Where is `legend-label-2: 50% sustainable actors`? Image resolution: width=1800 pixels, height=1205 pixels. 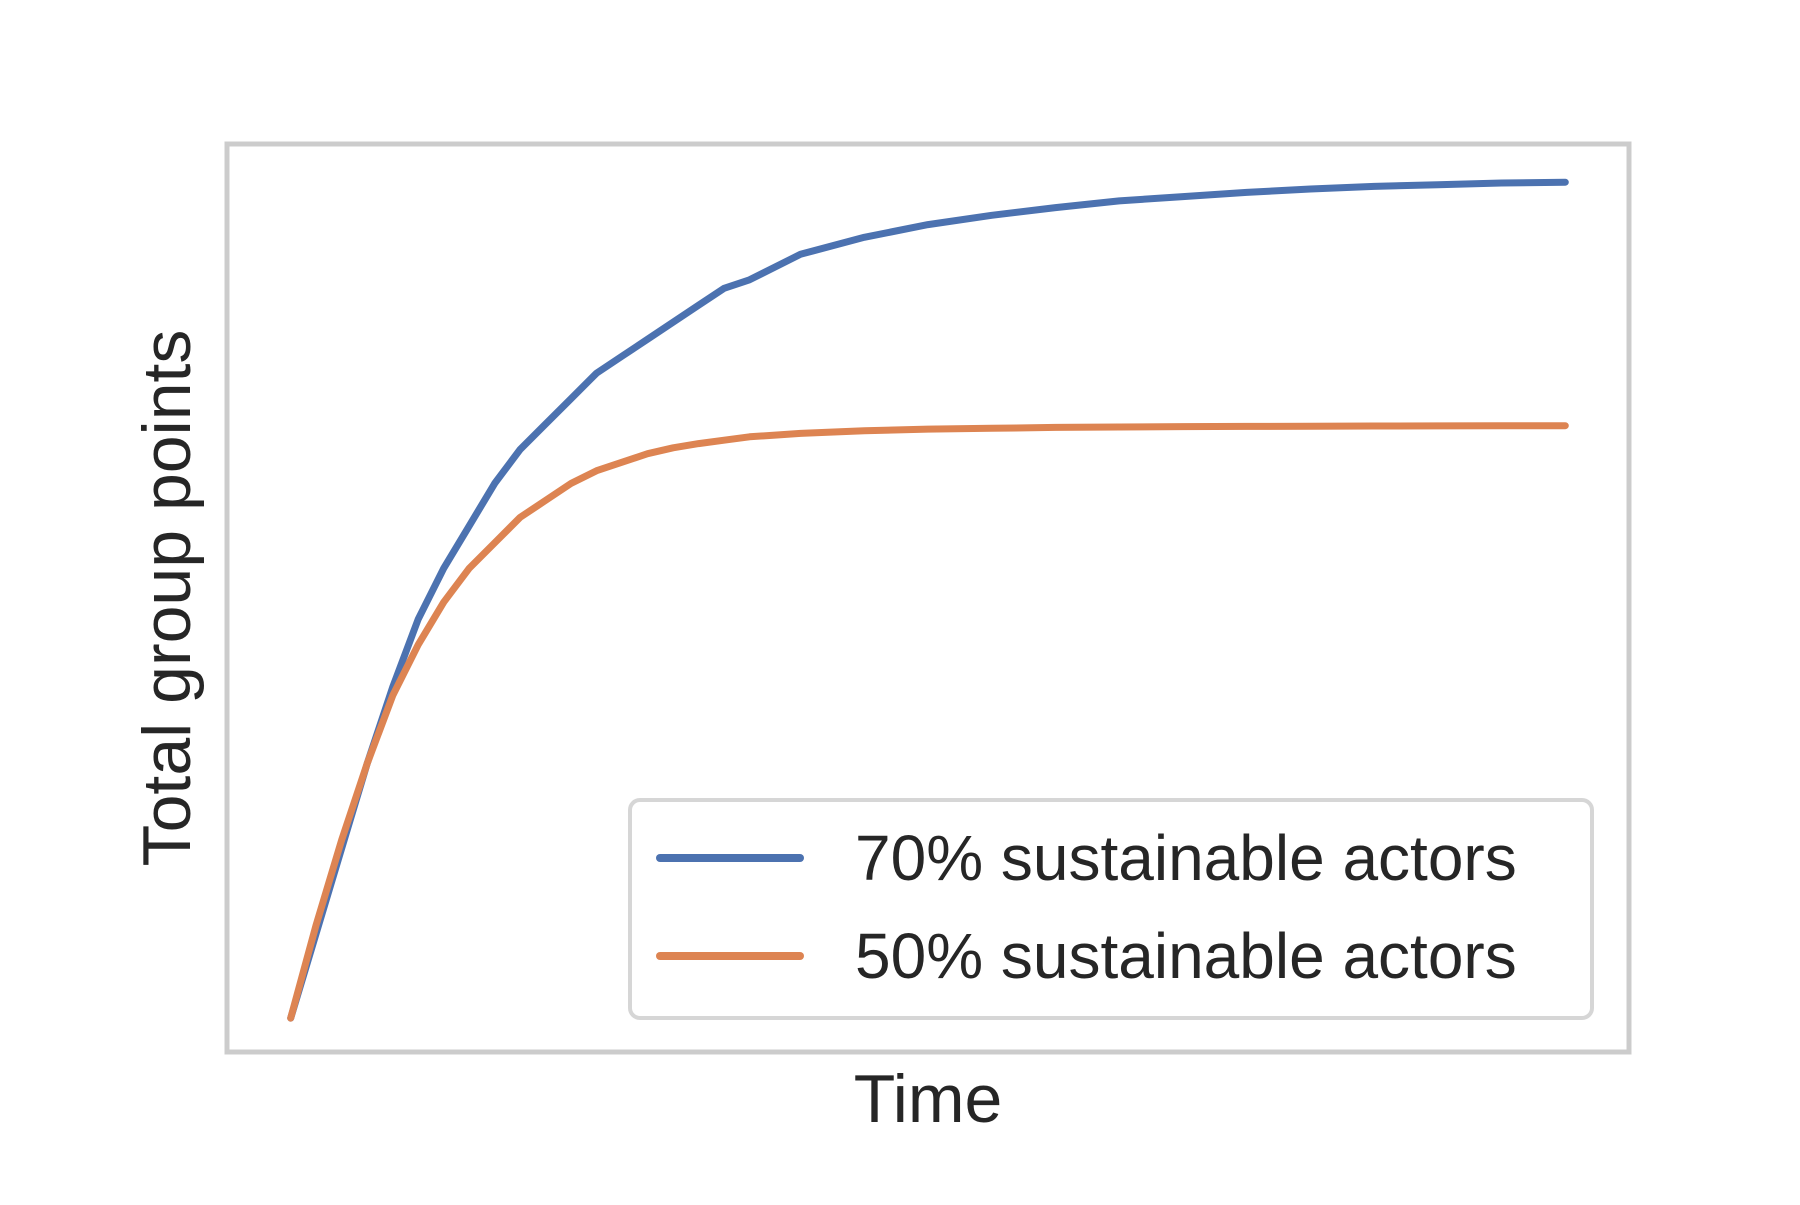
legend-label-2: 50% sustainable actors is located at coordinates (1186, 956).